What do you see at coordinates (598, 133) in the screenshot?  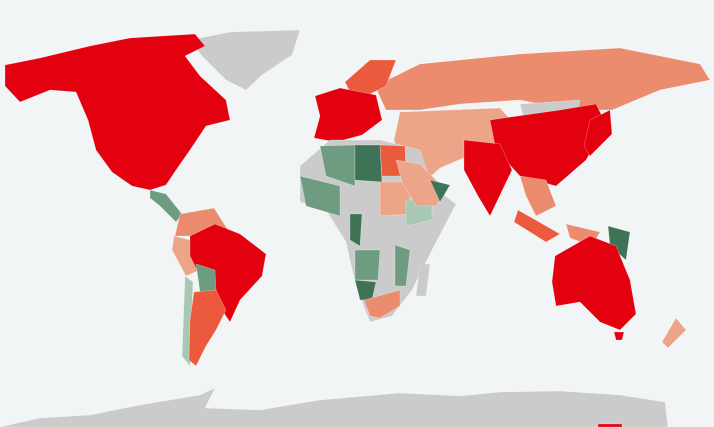 I see `region-japan` at bounding box center [598, 133].